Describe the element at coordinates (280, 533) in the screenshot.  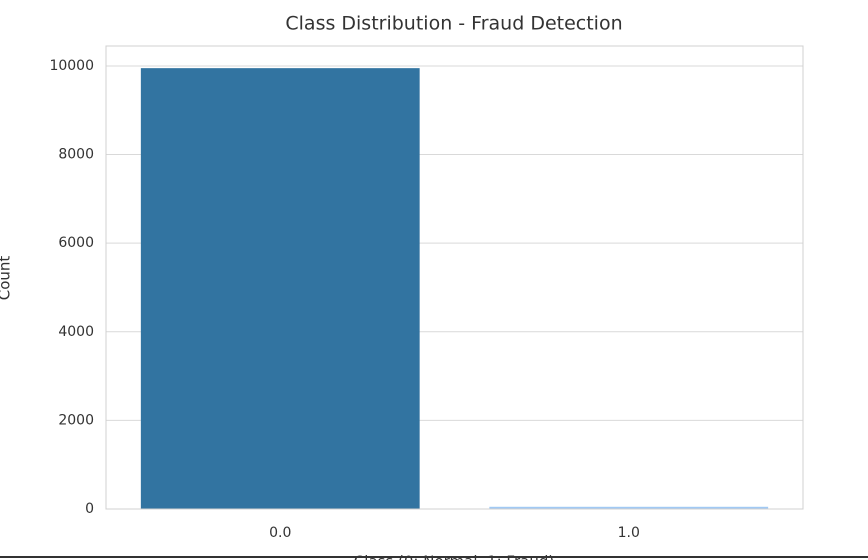
I see `x-tick-label: 0.0` at that location.